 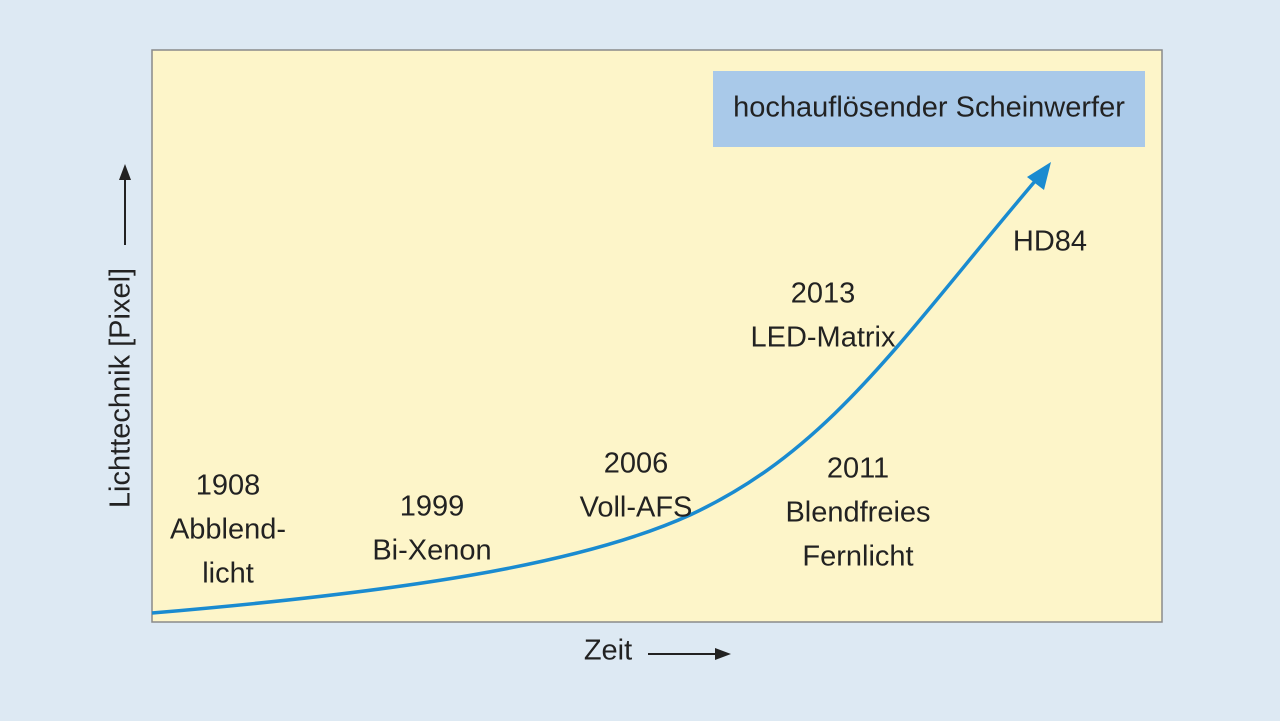 I want to click on milestone-label: 2011, so click(x=858, y=469).